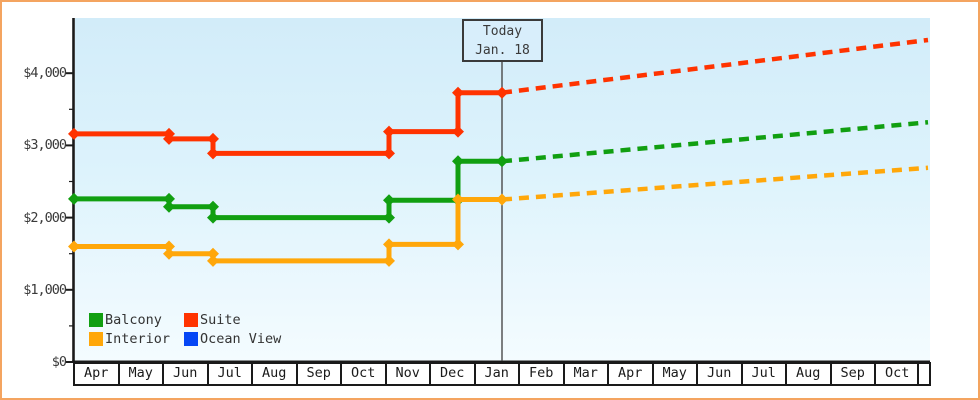 The width and height of the screenshot is (980, 400). Describe the element at coordinates (674, 374) in the screenshot. I see `month-cell-may-13: May` at that location.